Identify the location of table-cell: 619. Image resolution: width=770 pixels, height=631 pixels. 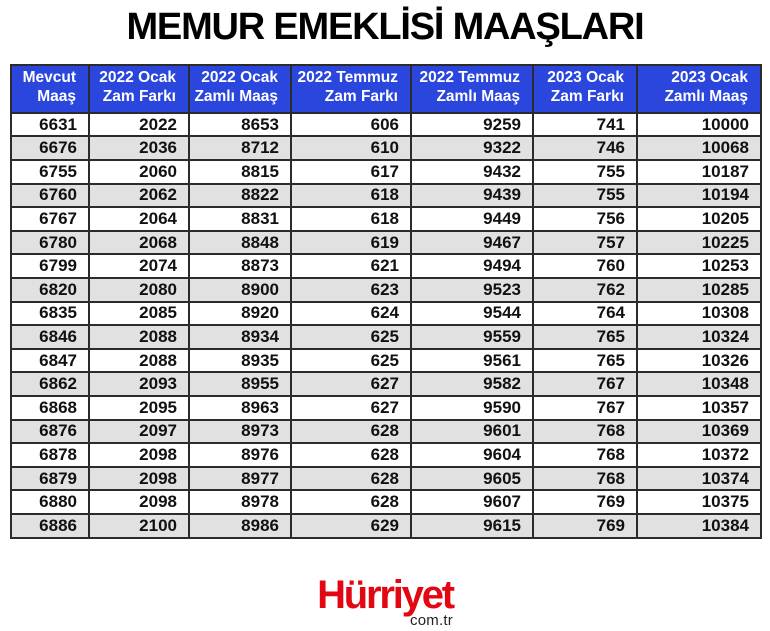
(351, 242).